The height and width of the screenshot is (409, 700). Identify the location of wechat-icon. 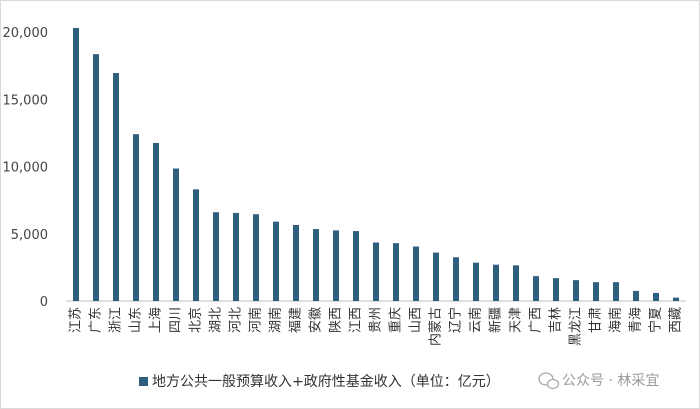
(549, 381).